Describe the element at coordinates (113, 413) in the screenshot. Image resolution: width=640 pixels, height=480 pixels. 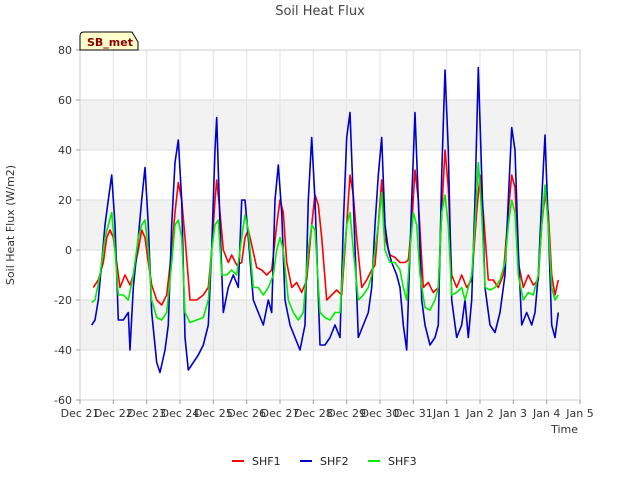
I see `x-tick-label: Dec 22` at that location.